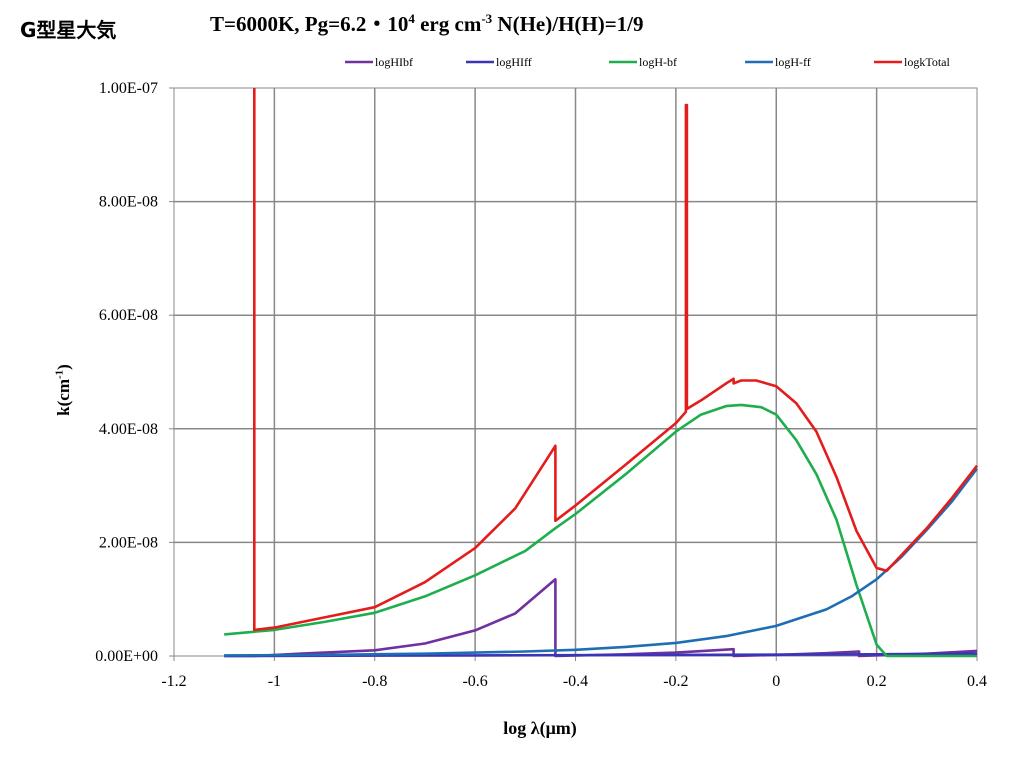 The height and width of the screenshot is (768, 1024). What do you see at coordinates (128, 315) in the screenshot?
I see `y-tick-label: 6.00E-08` at bounding box center [128, 315].